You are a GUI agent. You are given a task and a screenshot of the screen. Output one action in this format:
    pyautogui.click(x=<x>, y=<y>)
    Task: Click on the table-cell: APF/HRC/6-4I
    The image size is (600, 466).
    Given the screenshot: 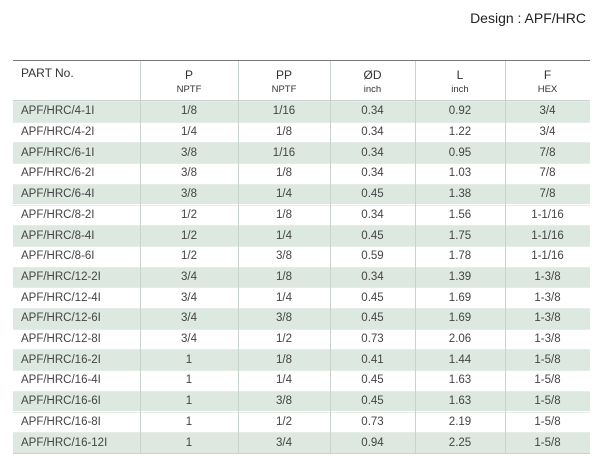 What is the action you would take?
    pyautogui.click(x=58, y=194)
    